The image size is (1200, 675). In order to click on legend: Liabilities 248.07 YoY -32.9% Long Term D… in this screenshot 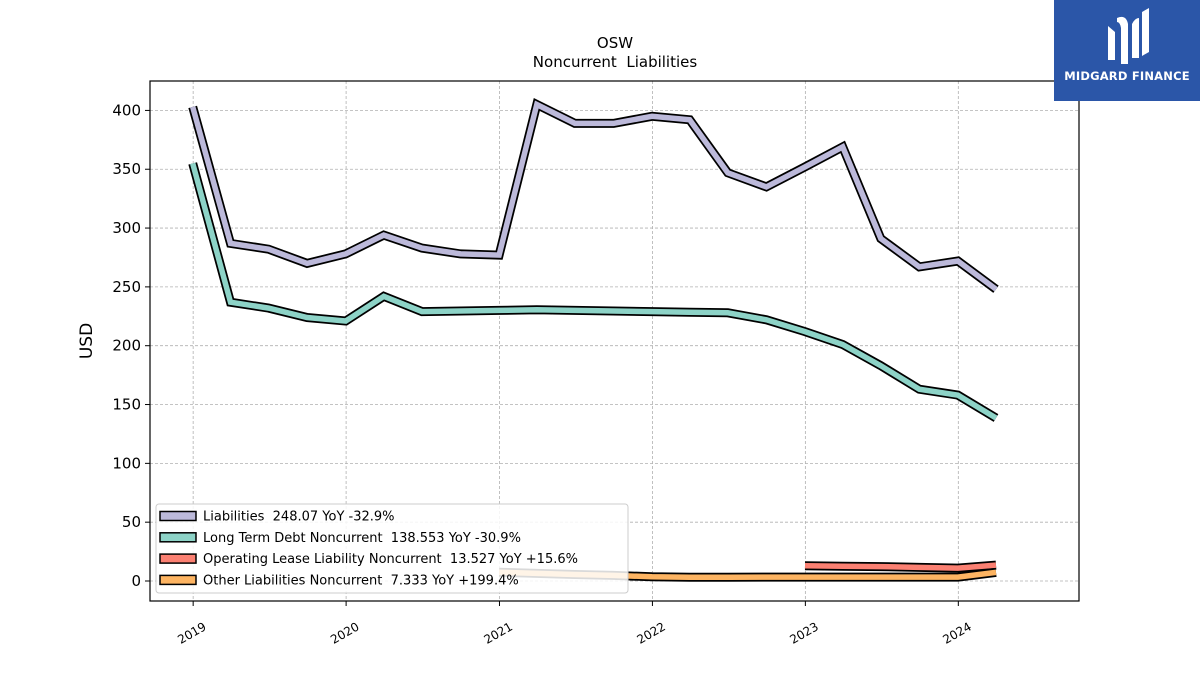, I will do `click(392, 548)`.